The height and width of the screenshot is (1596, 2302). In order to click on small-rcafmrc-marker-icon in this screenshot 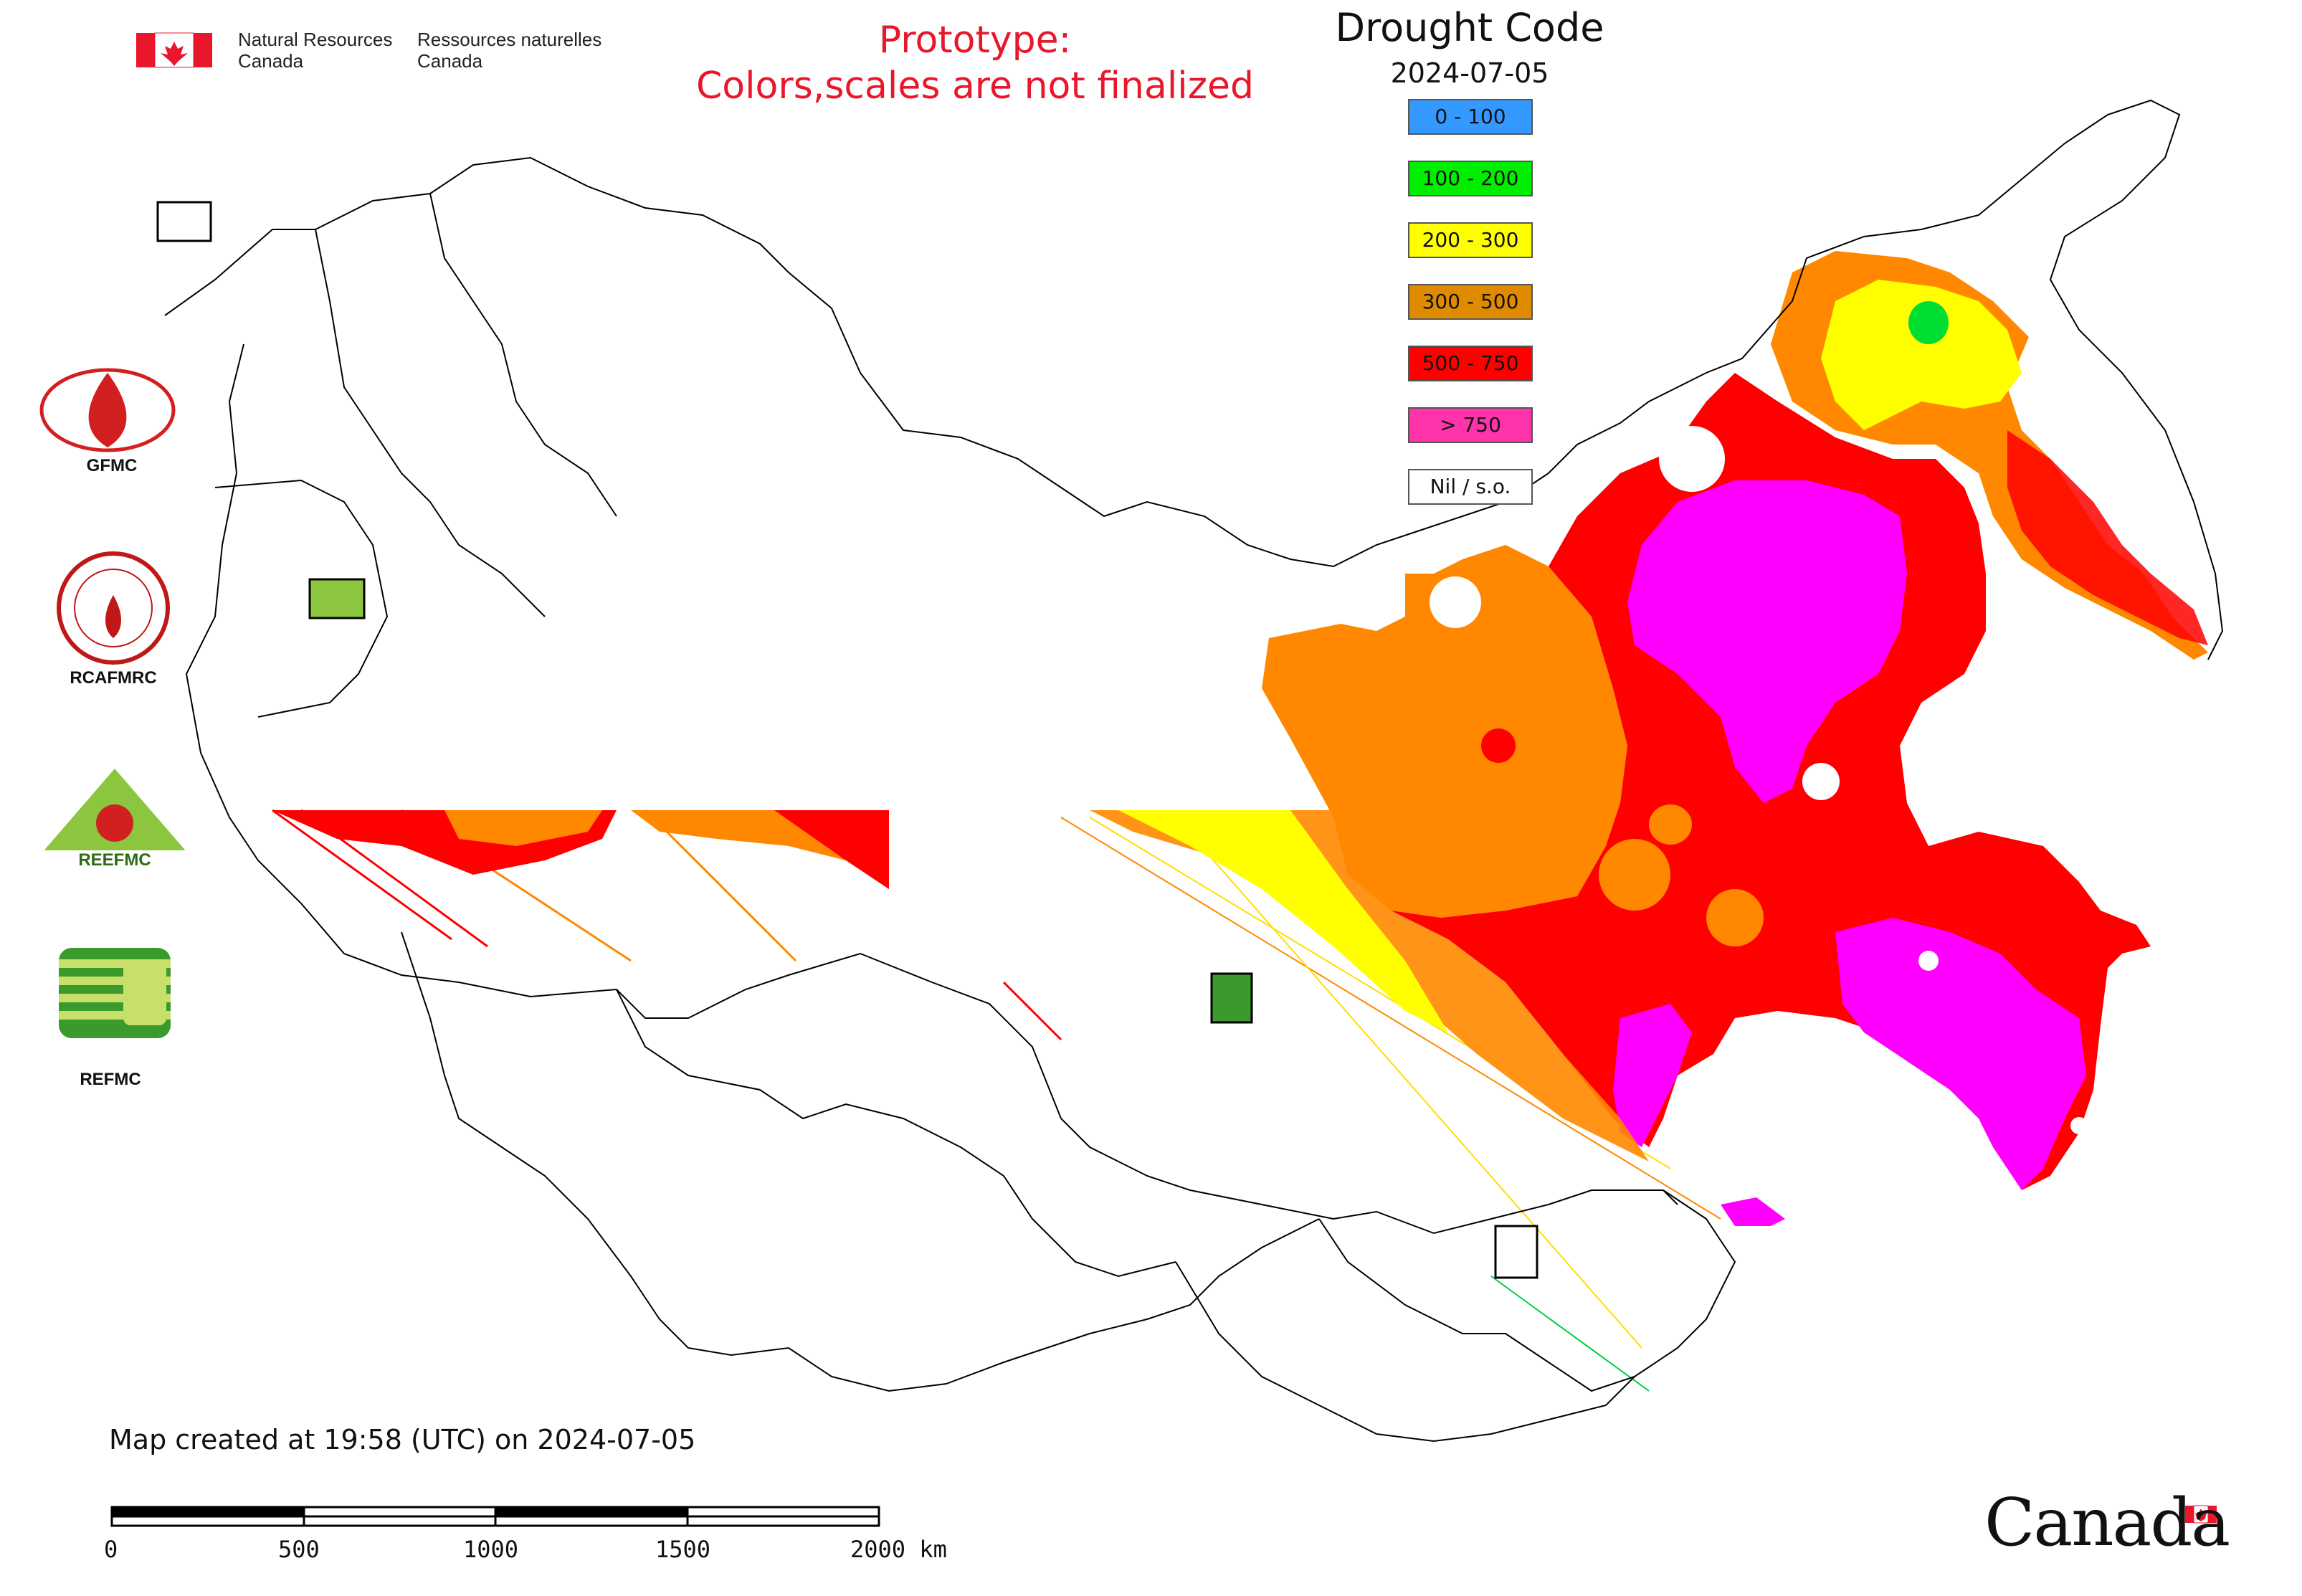, I will do `click(1516, 1252)`.